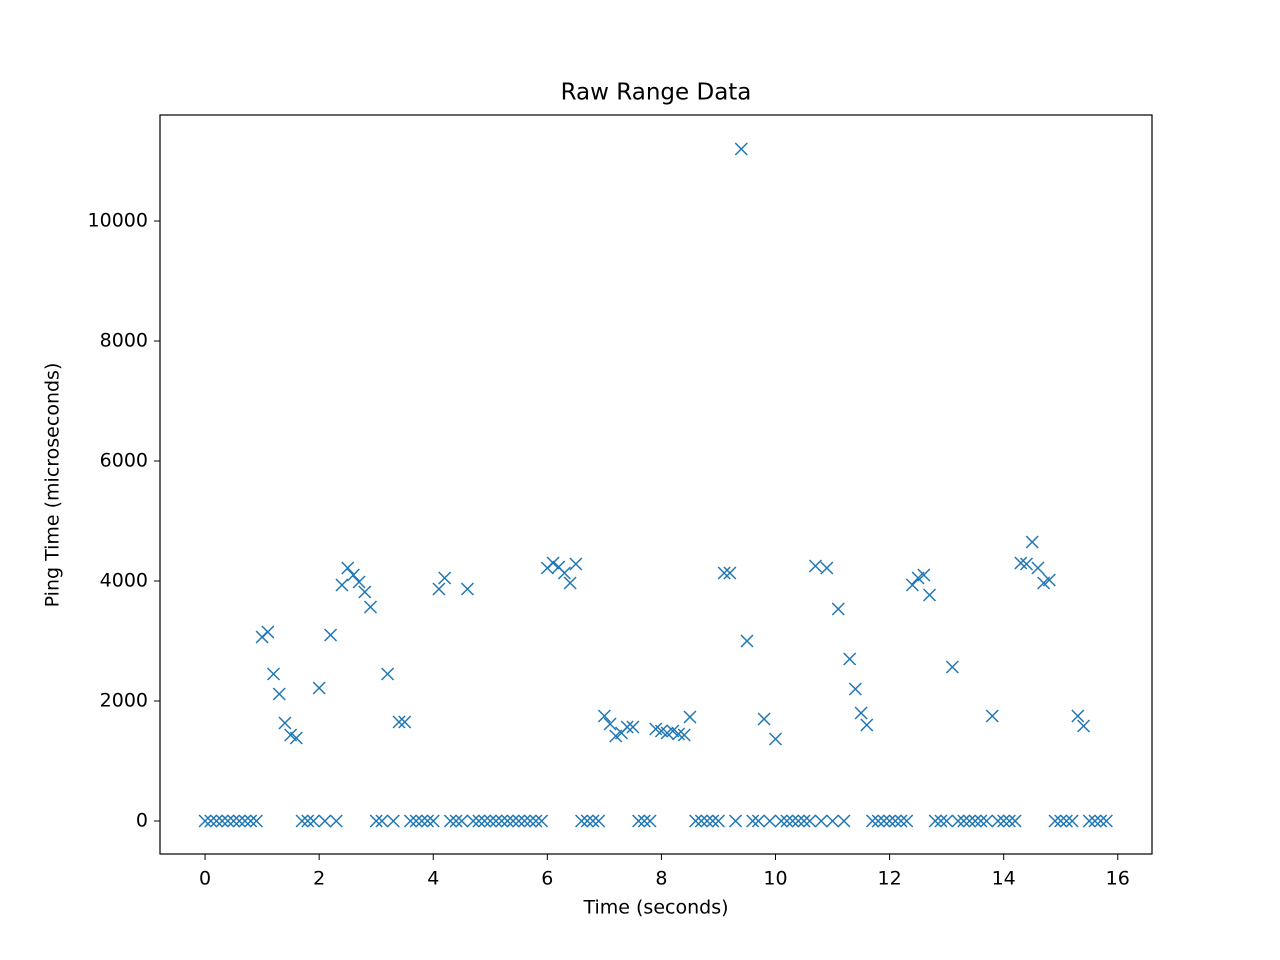 The height and width of the screenshot is (960, 1280). Describe the element at coordinates (124, 461) in the screenshot. I see `y-tick-label: 6000` at that location.